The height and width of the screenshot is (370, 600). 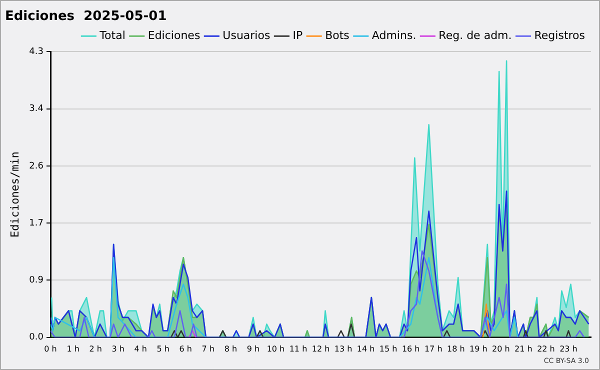 I want to click on x-tick-label: 22 h, so click(x=546, y=349).